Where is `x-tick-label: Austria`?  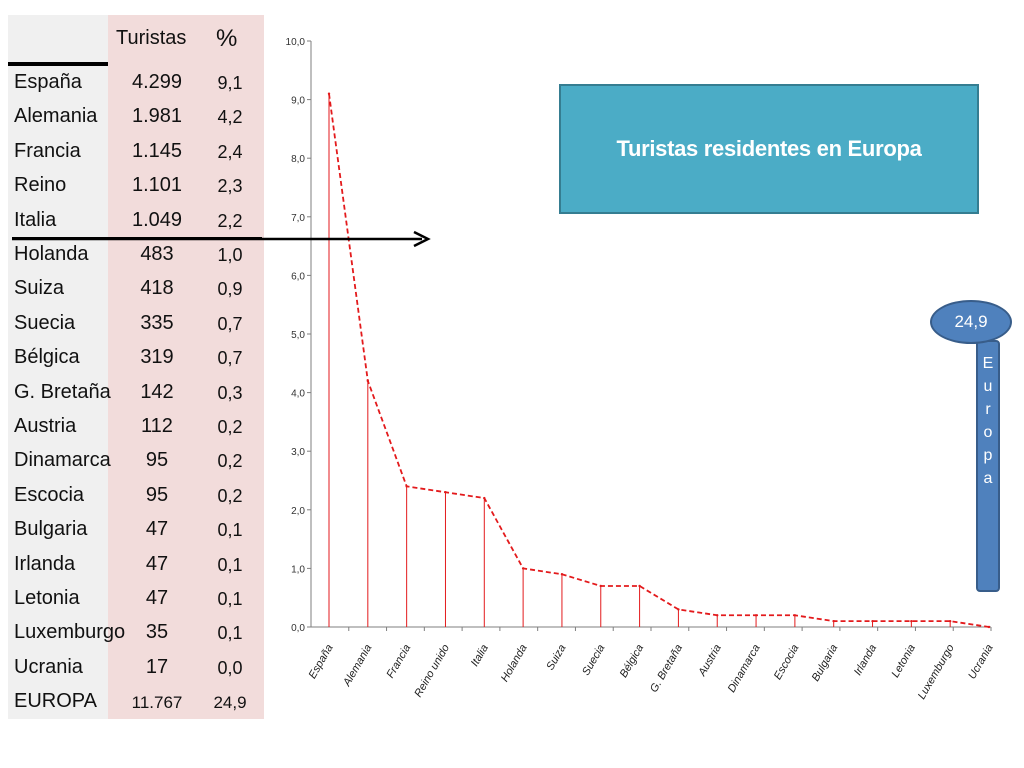 x-tick-label: Austria is located at coordinates (710, 661).